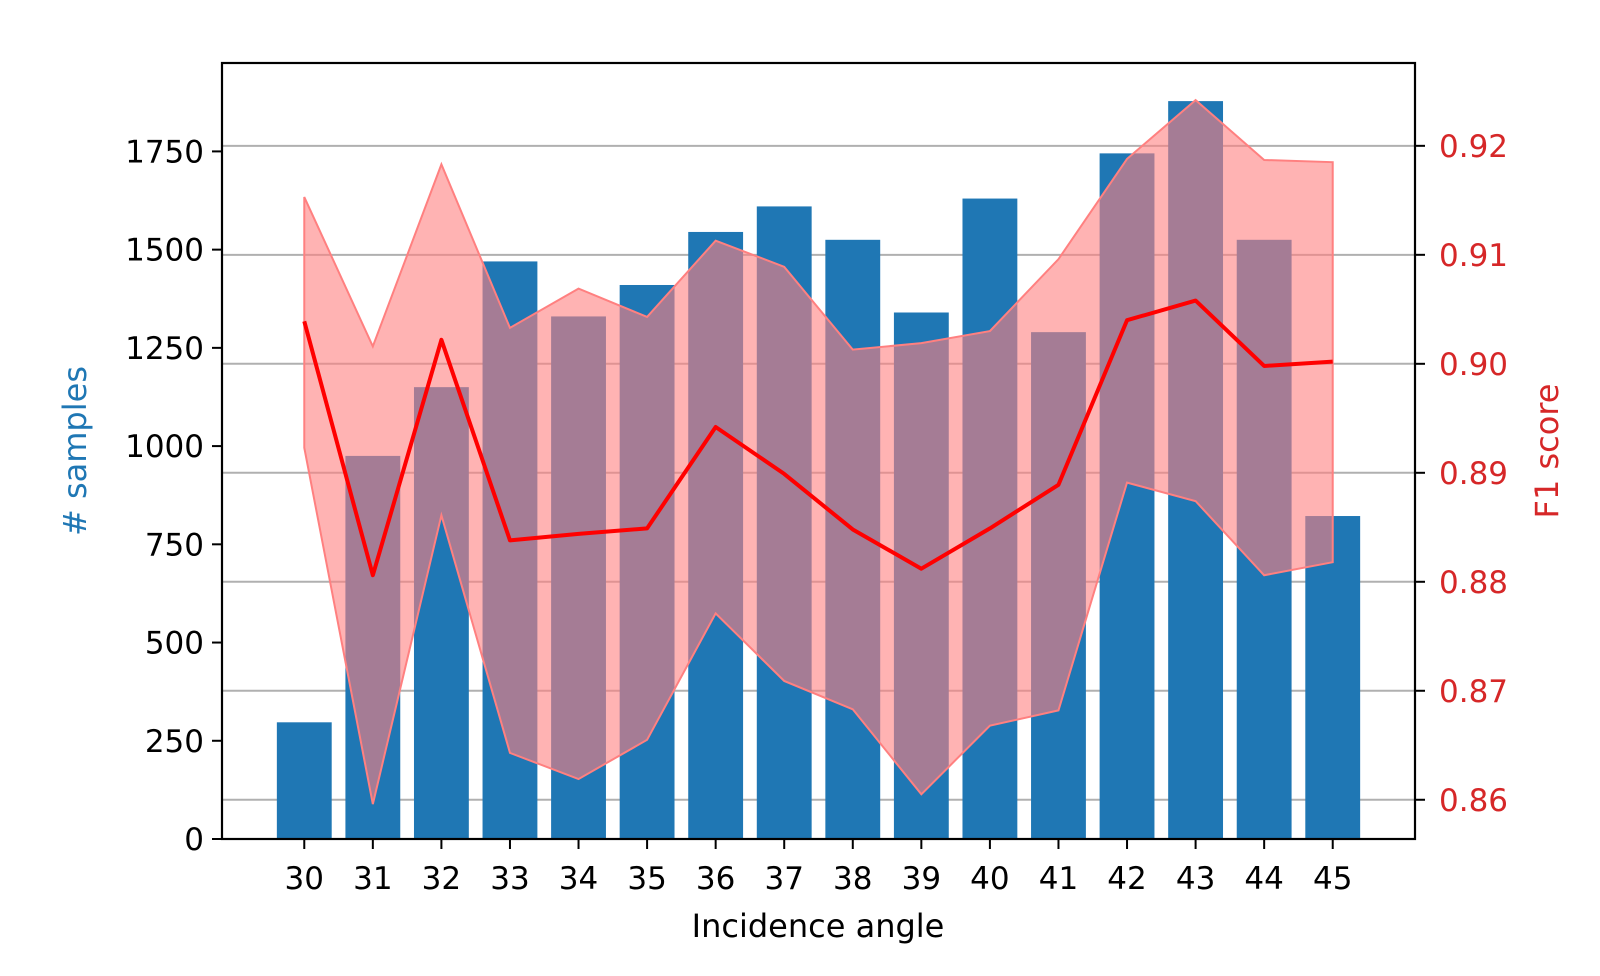  Describe the element at coordinates (989, 879) in the screenshot. I see `x-tick-label: 40` at that location.